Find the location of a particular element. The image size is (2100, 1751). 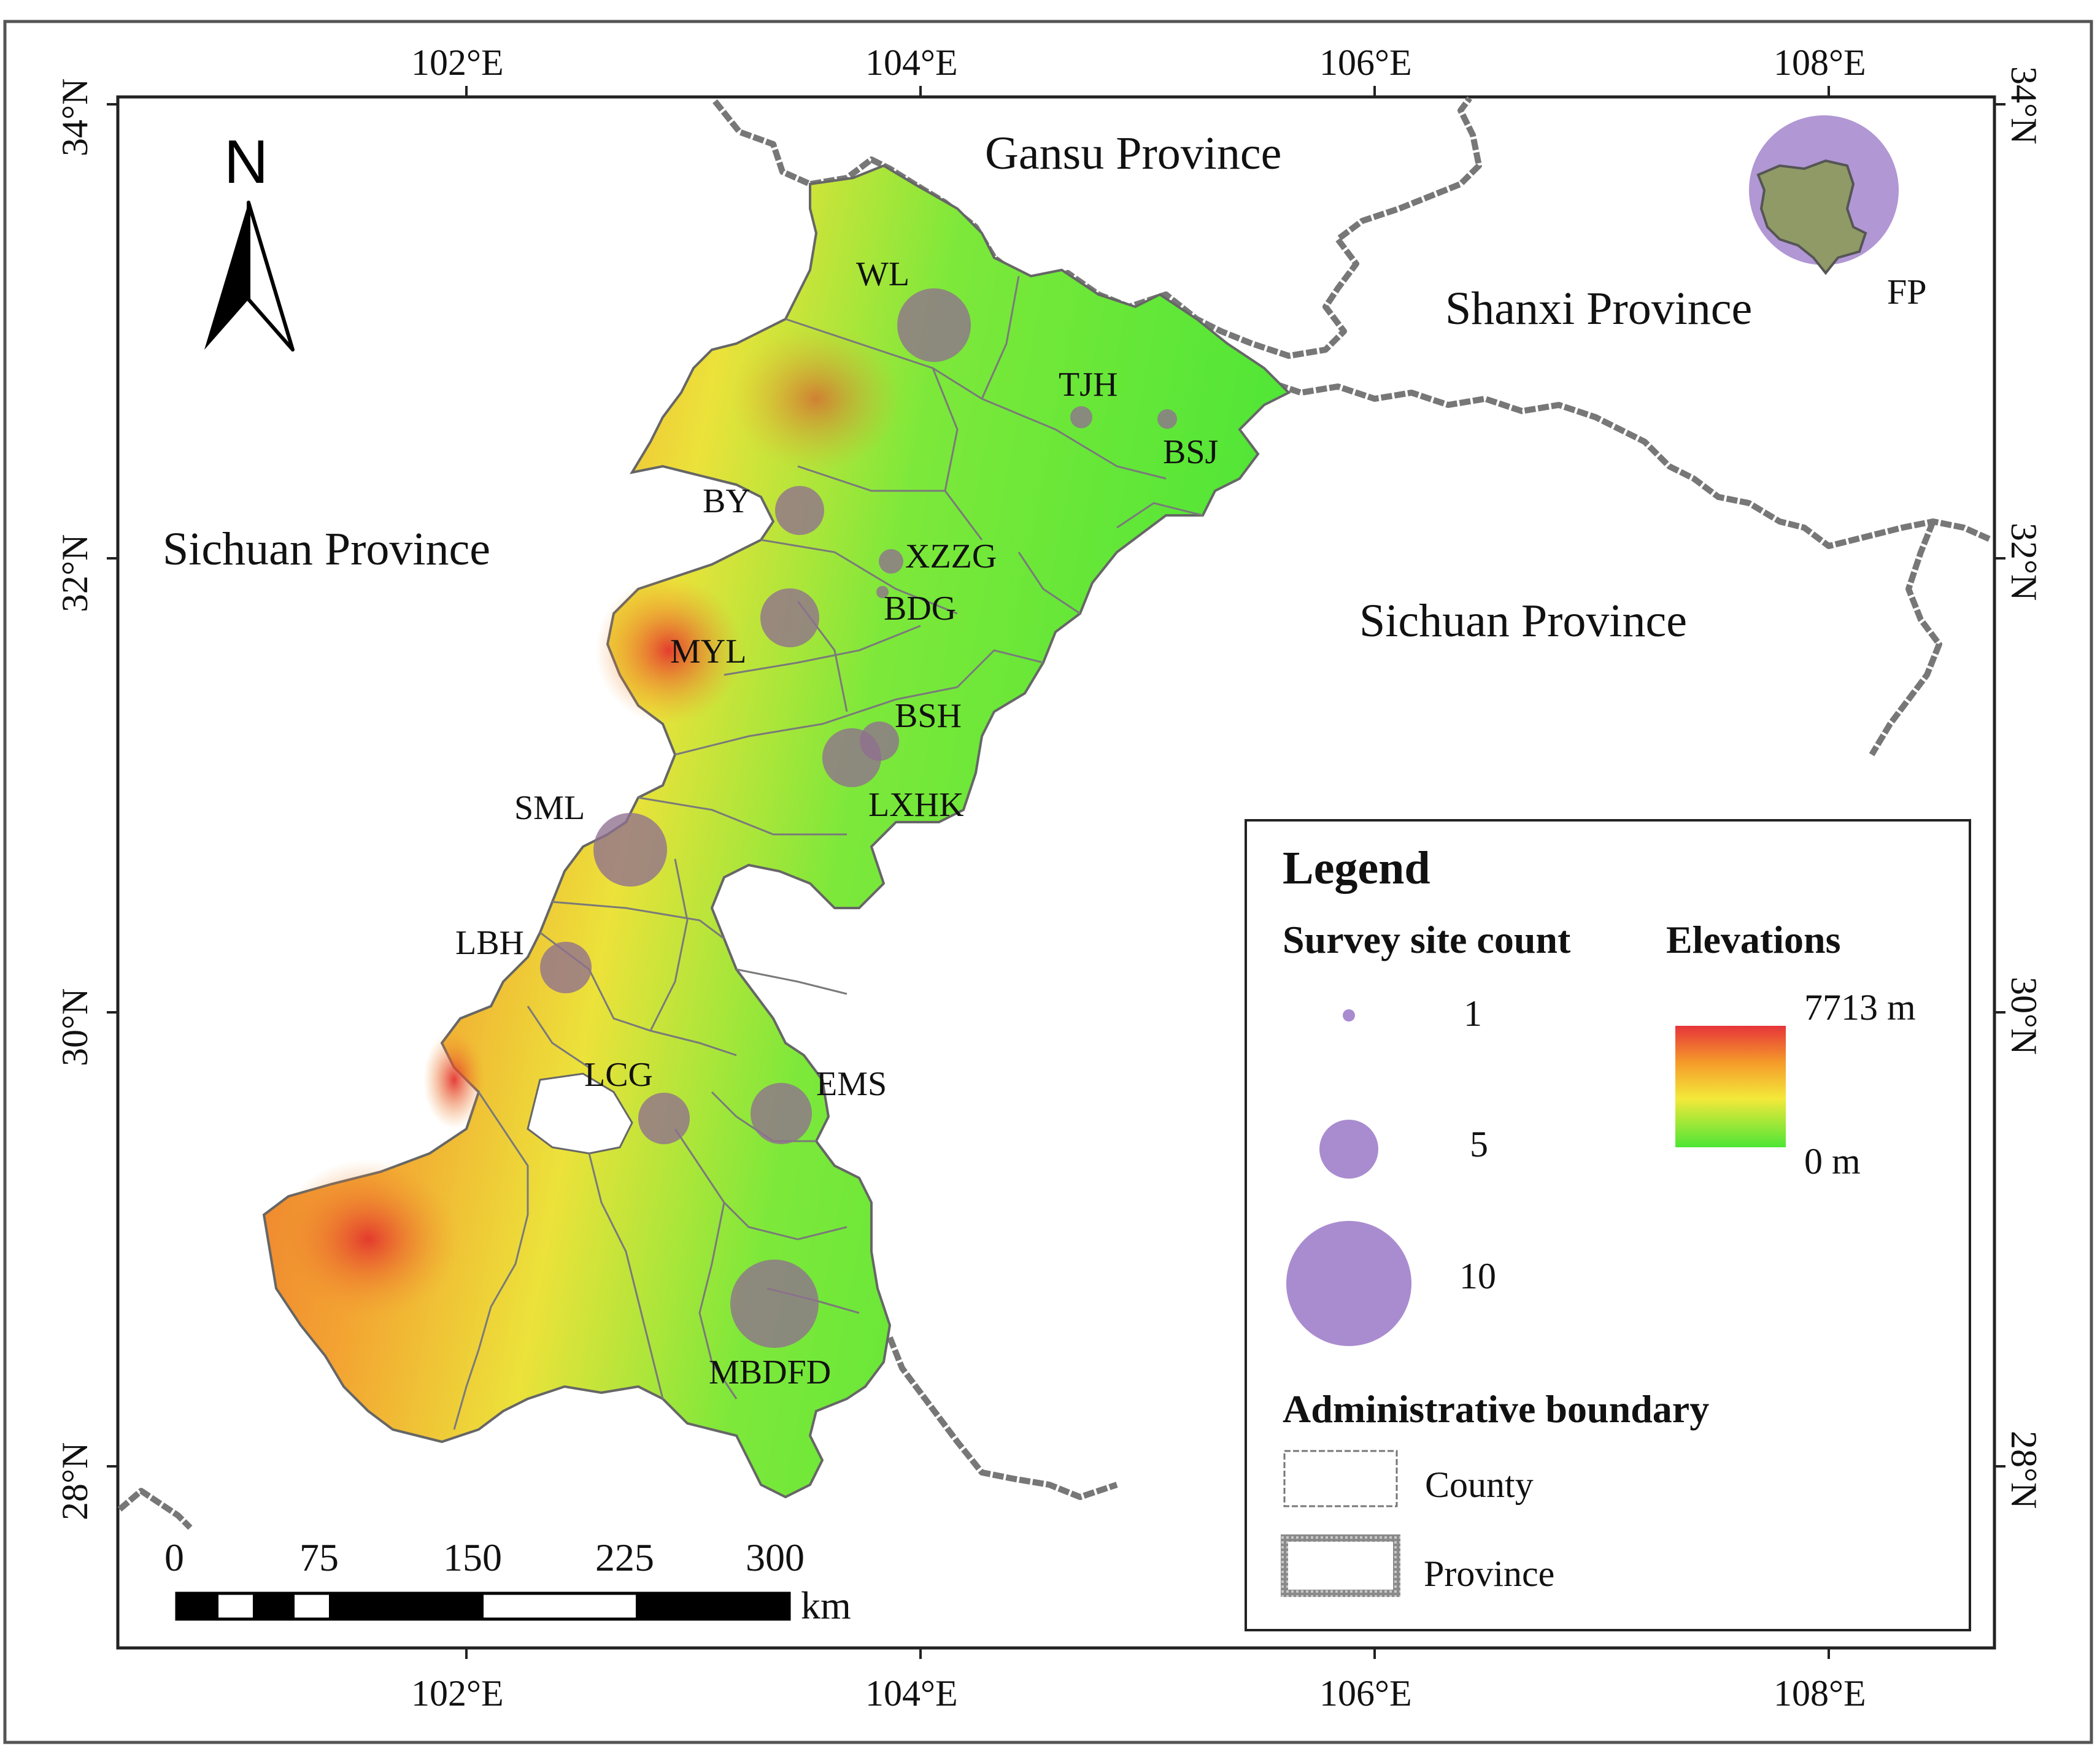

legend-site-count-title: Survey site count is located at coordinates (1427, 940).